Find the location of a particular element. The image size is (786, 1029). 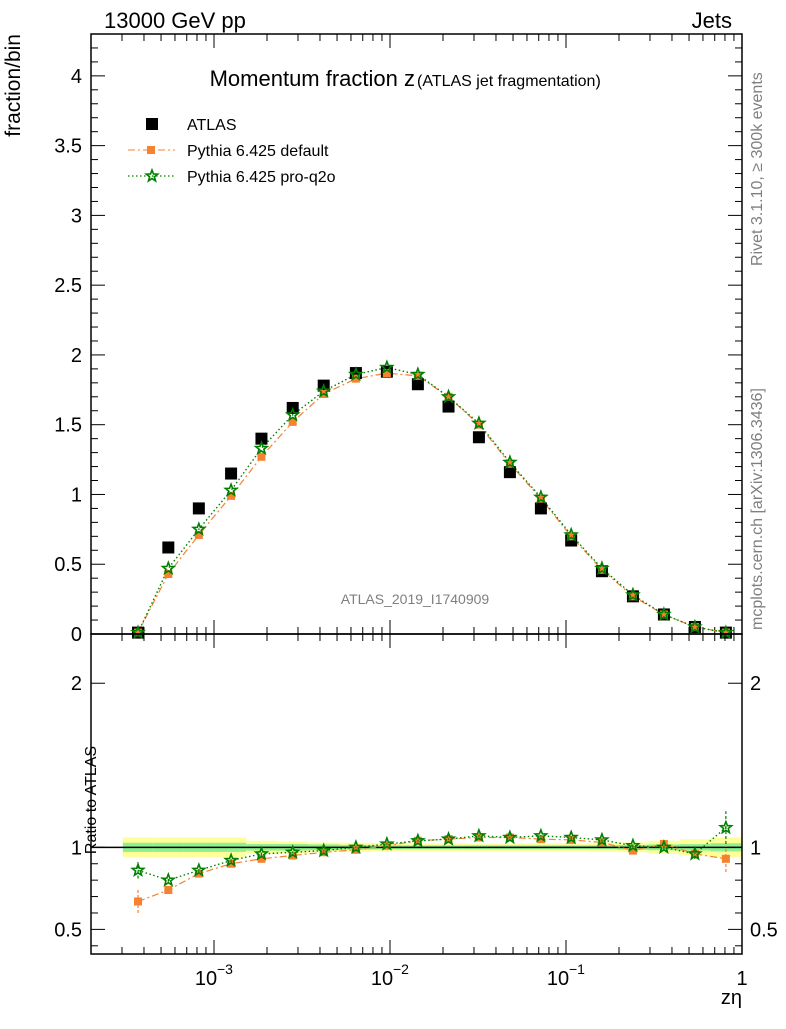

ratio-y-tick-label: 0.5 is located at coordinates (68, 930).